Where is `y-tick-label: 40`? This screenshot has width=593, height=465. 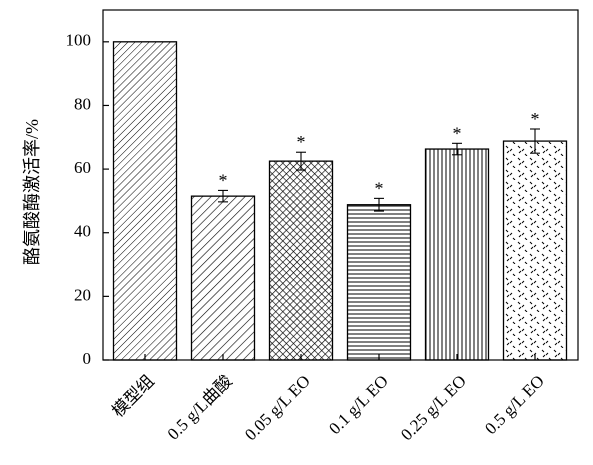 y-tick-label: 40 is located at coordinates (82, 231).